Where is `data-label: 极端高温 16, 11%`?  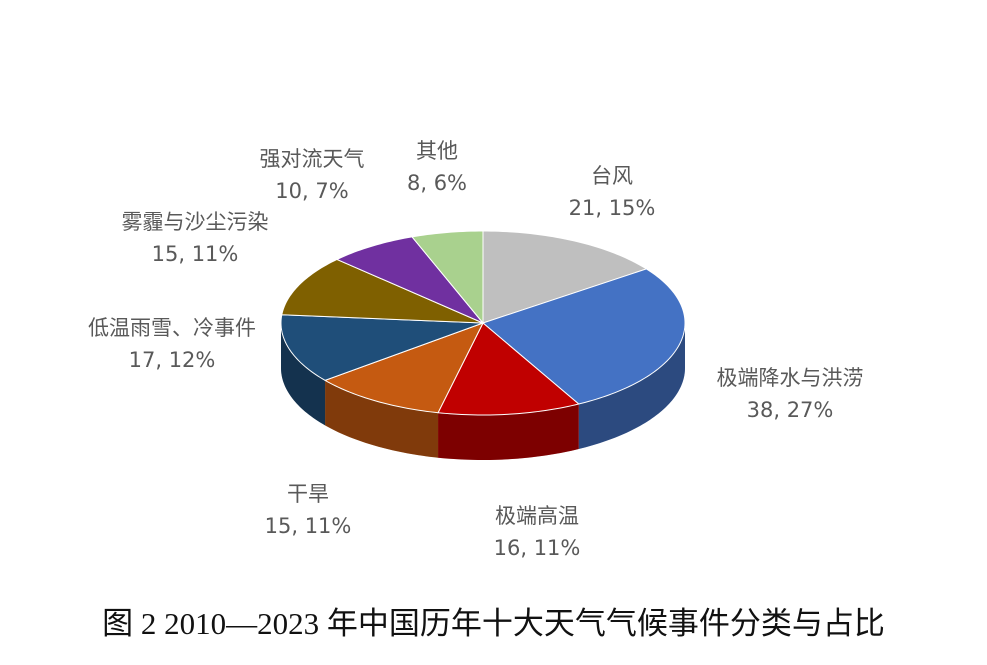 data-label: 极端高温 16, 11% is located at coordinates (537, 532).